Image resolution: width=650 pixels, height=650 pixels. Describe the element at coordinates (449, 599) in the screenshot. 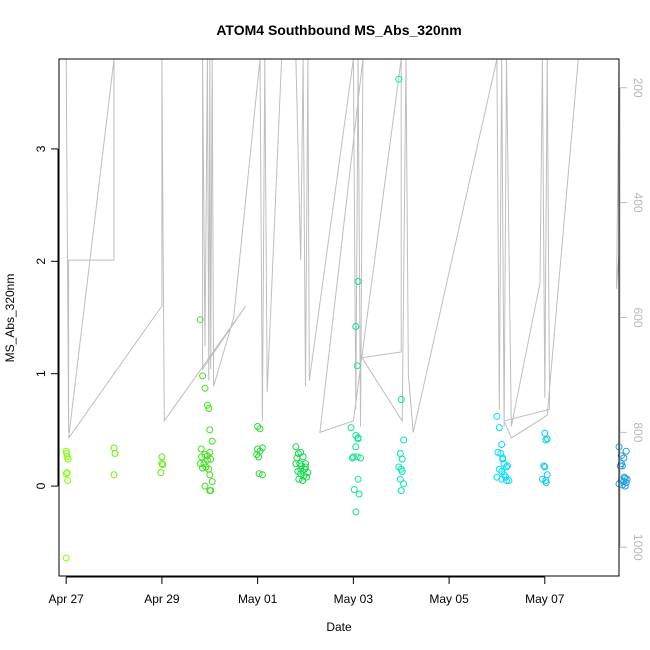

I see `x-tick-label: May 05` at that location.